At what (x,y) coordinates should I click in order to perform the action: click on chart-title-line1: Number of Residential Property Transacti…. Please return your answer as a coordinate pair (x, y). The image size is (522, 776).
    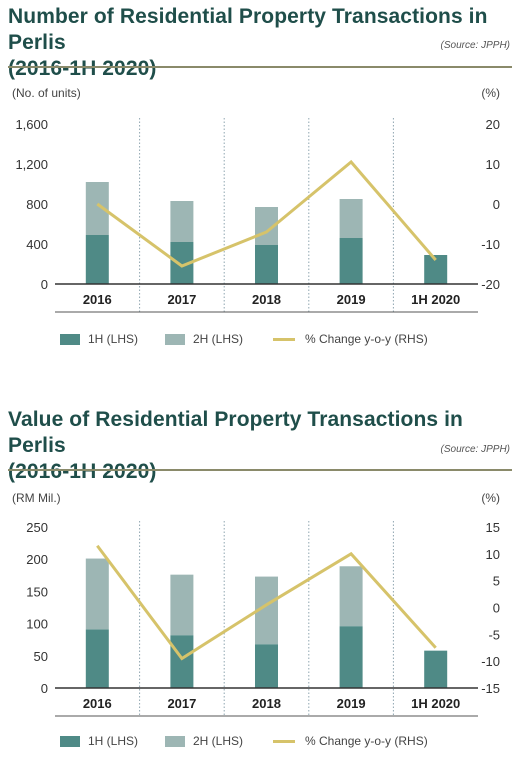
    Looking at the image, I should click on (248, 29).